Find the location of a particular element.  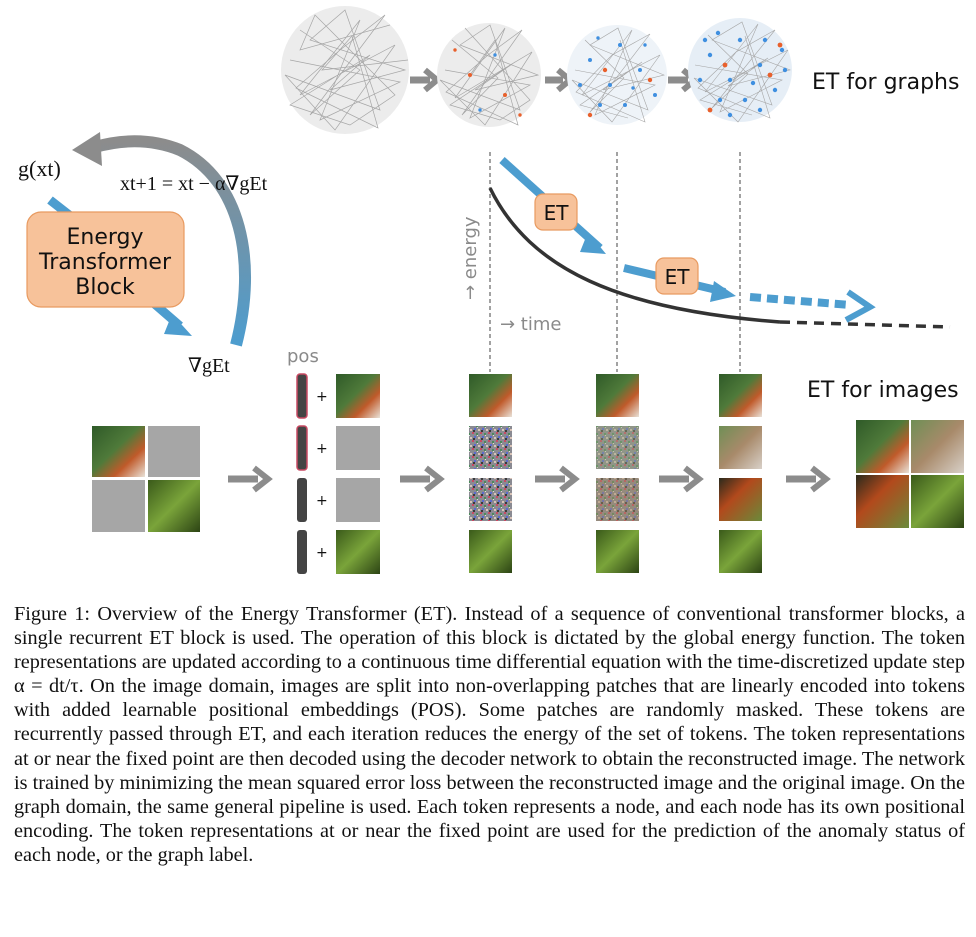

reconstructed-image is located at coordinates (910, 474).